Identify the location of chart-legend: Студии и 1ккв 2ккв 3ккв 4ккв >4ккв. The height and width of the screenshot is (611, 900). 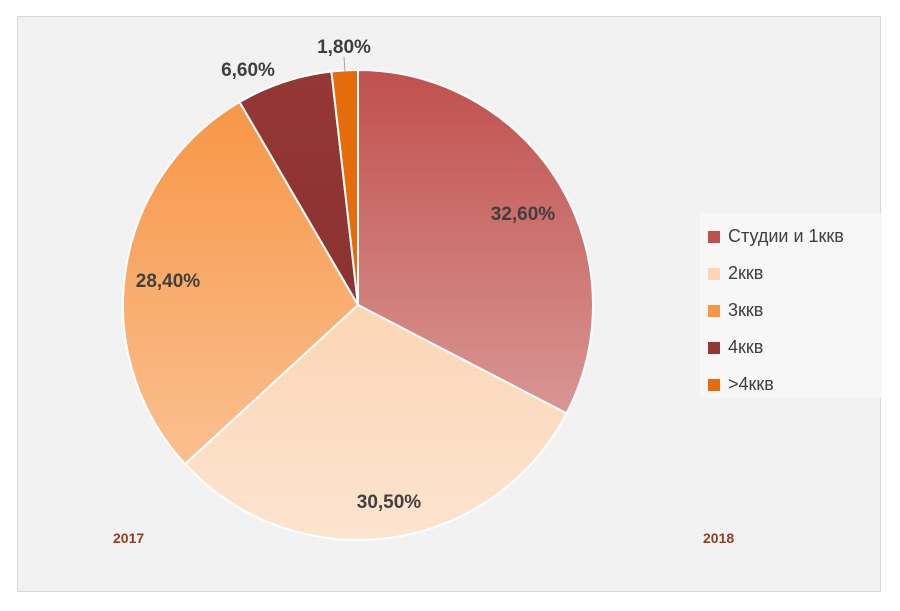
(791, 305).